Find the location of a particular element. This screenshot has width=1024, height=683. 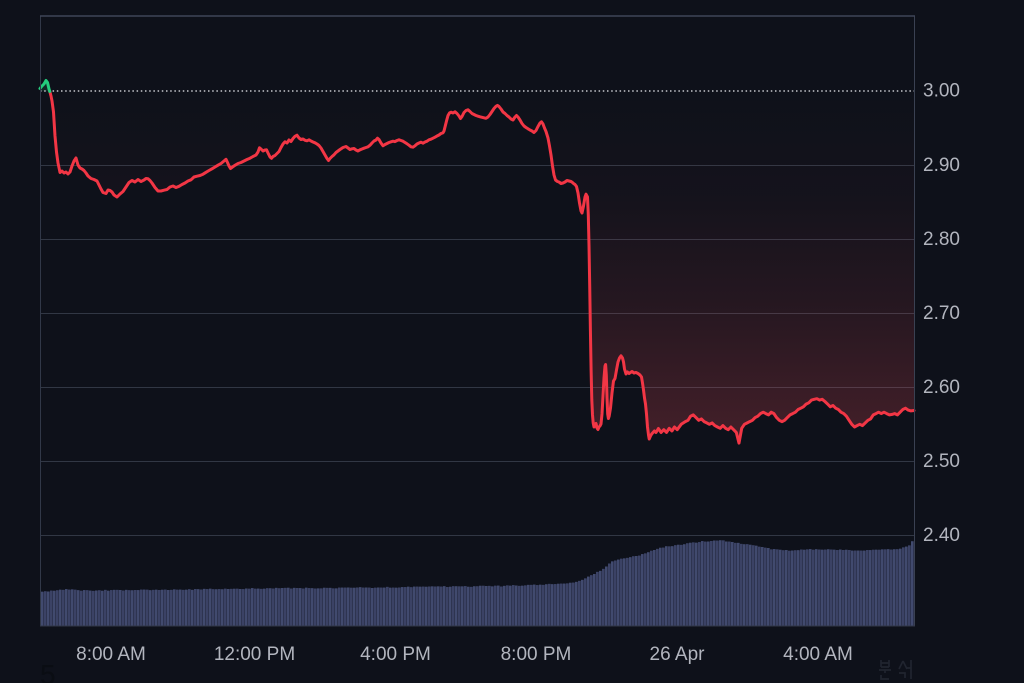

svg-text: 26 Apr is located at coordinates (678, 654).